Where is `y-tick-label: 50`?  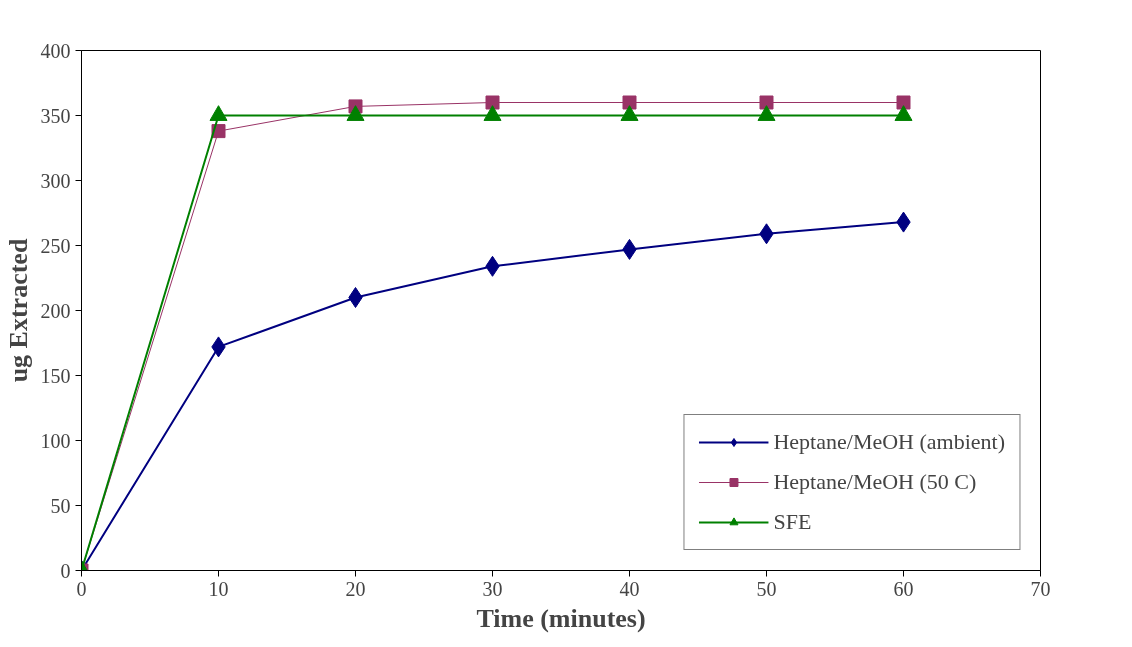 y-tick-label: 50 is located at coordinates (60, 505).